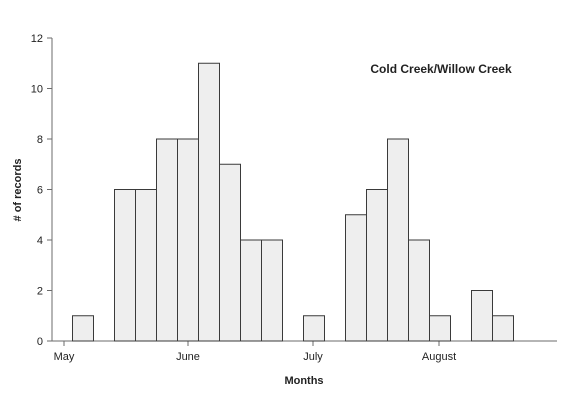  Describe the element at coordinates (18, 190) in the screenshot. I see `y-axis-label: # of records` at that location.